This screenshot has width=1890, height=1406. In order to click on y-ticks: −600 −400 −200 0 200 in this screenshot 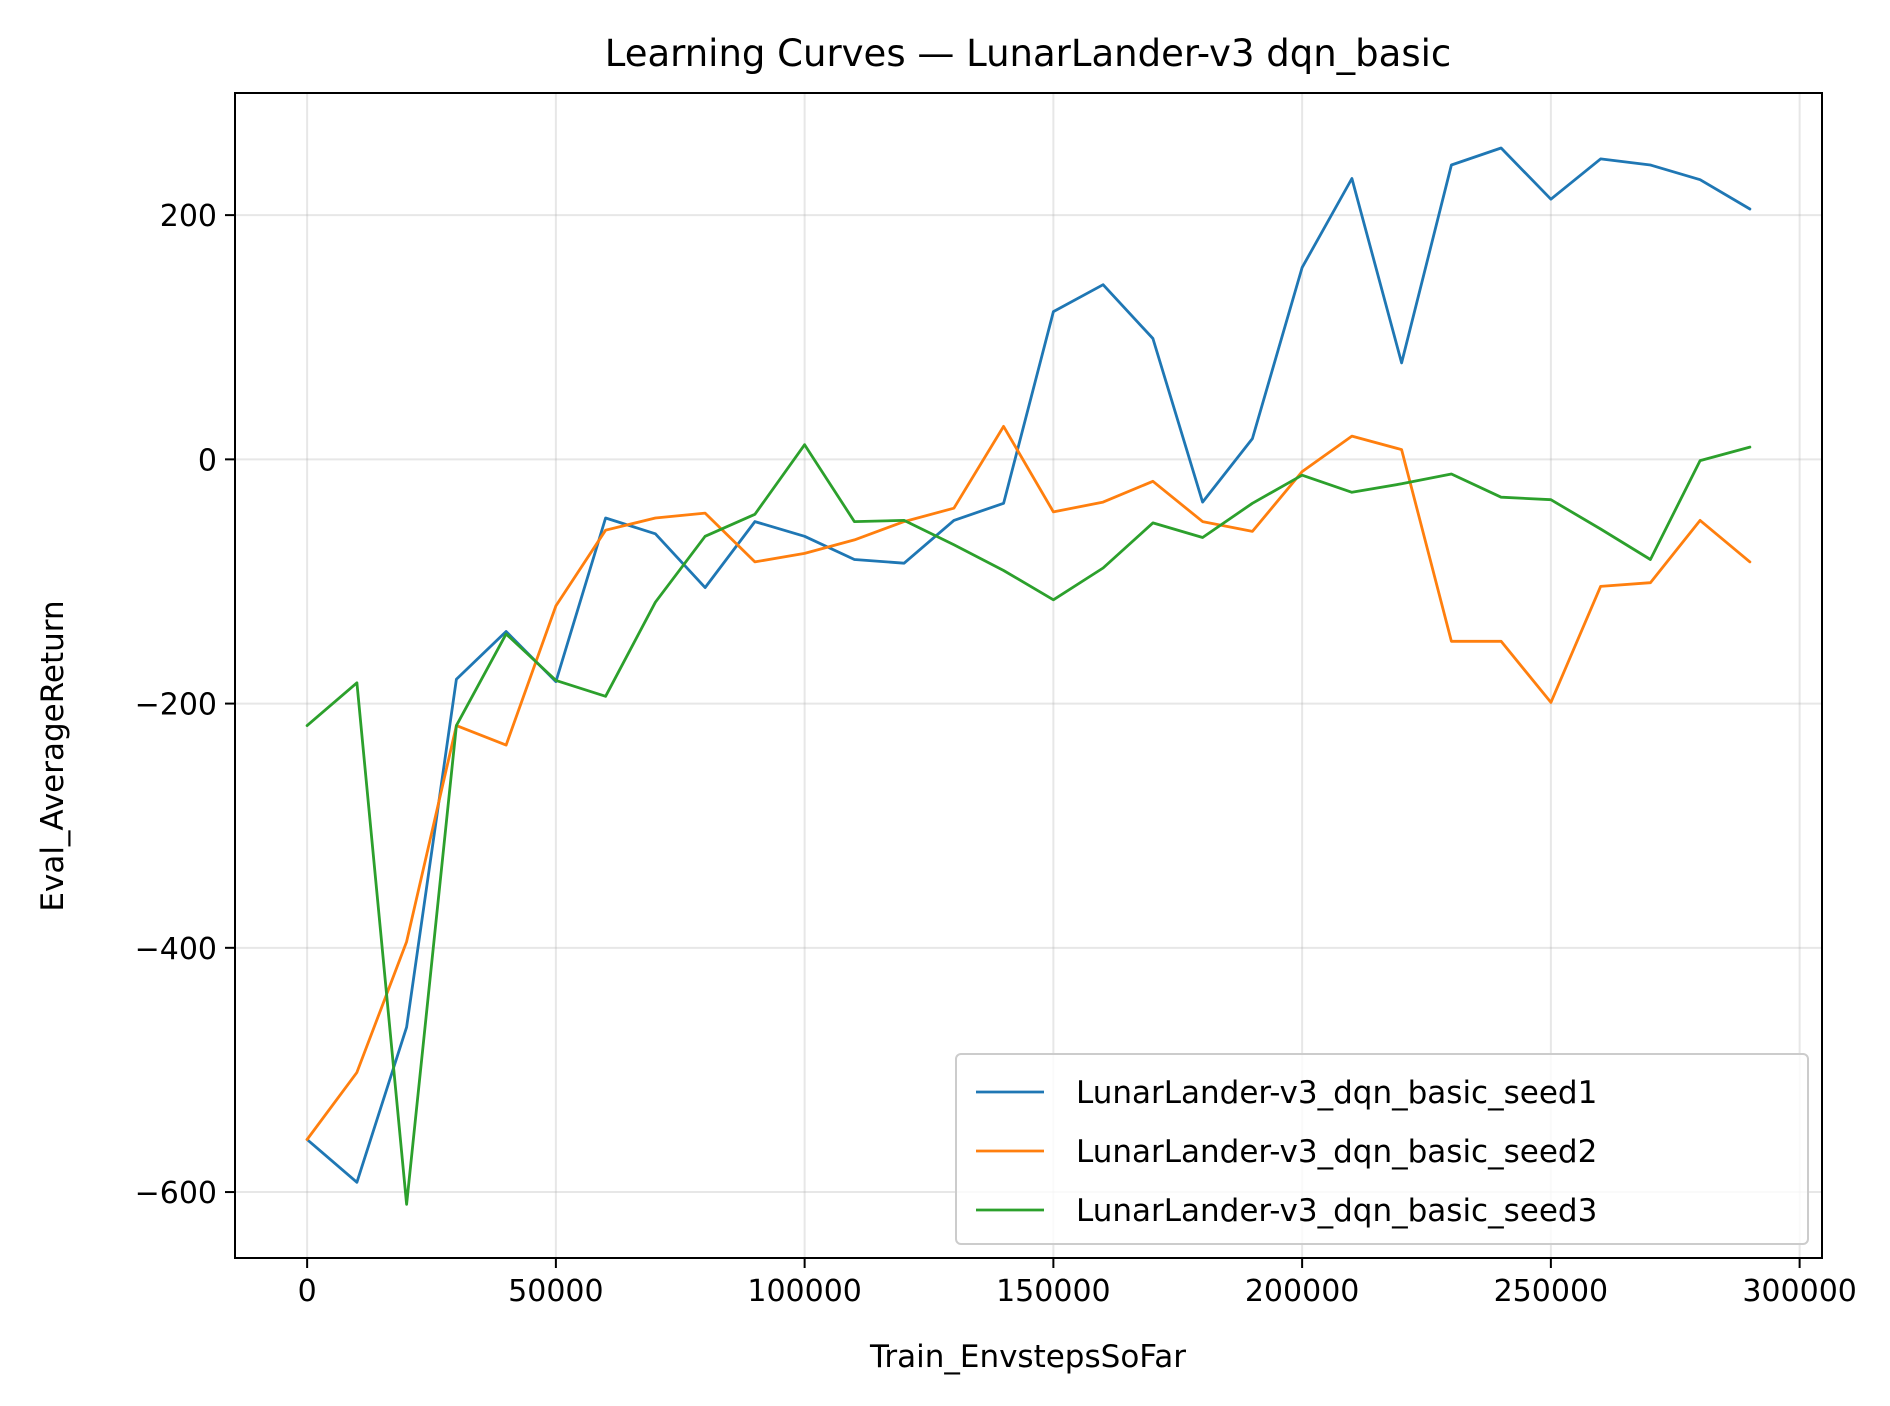, I will do `click(185, 705)`.